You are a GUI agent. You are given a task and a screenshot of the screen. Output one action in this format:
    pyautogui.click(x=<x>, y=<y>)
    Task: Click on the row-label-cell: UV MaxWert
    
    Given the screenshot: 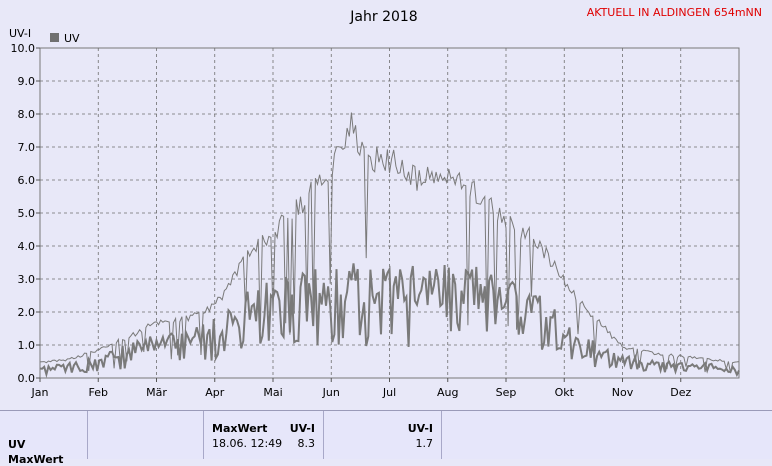 What is the action you would take?
    pyautogui.click(x=44, y=435)
    